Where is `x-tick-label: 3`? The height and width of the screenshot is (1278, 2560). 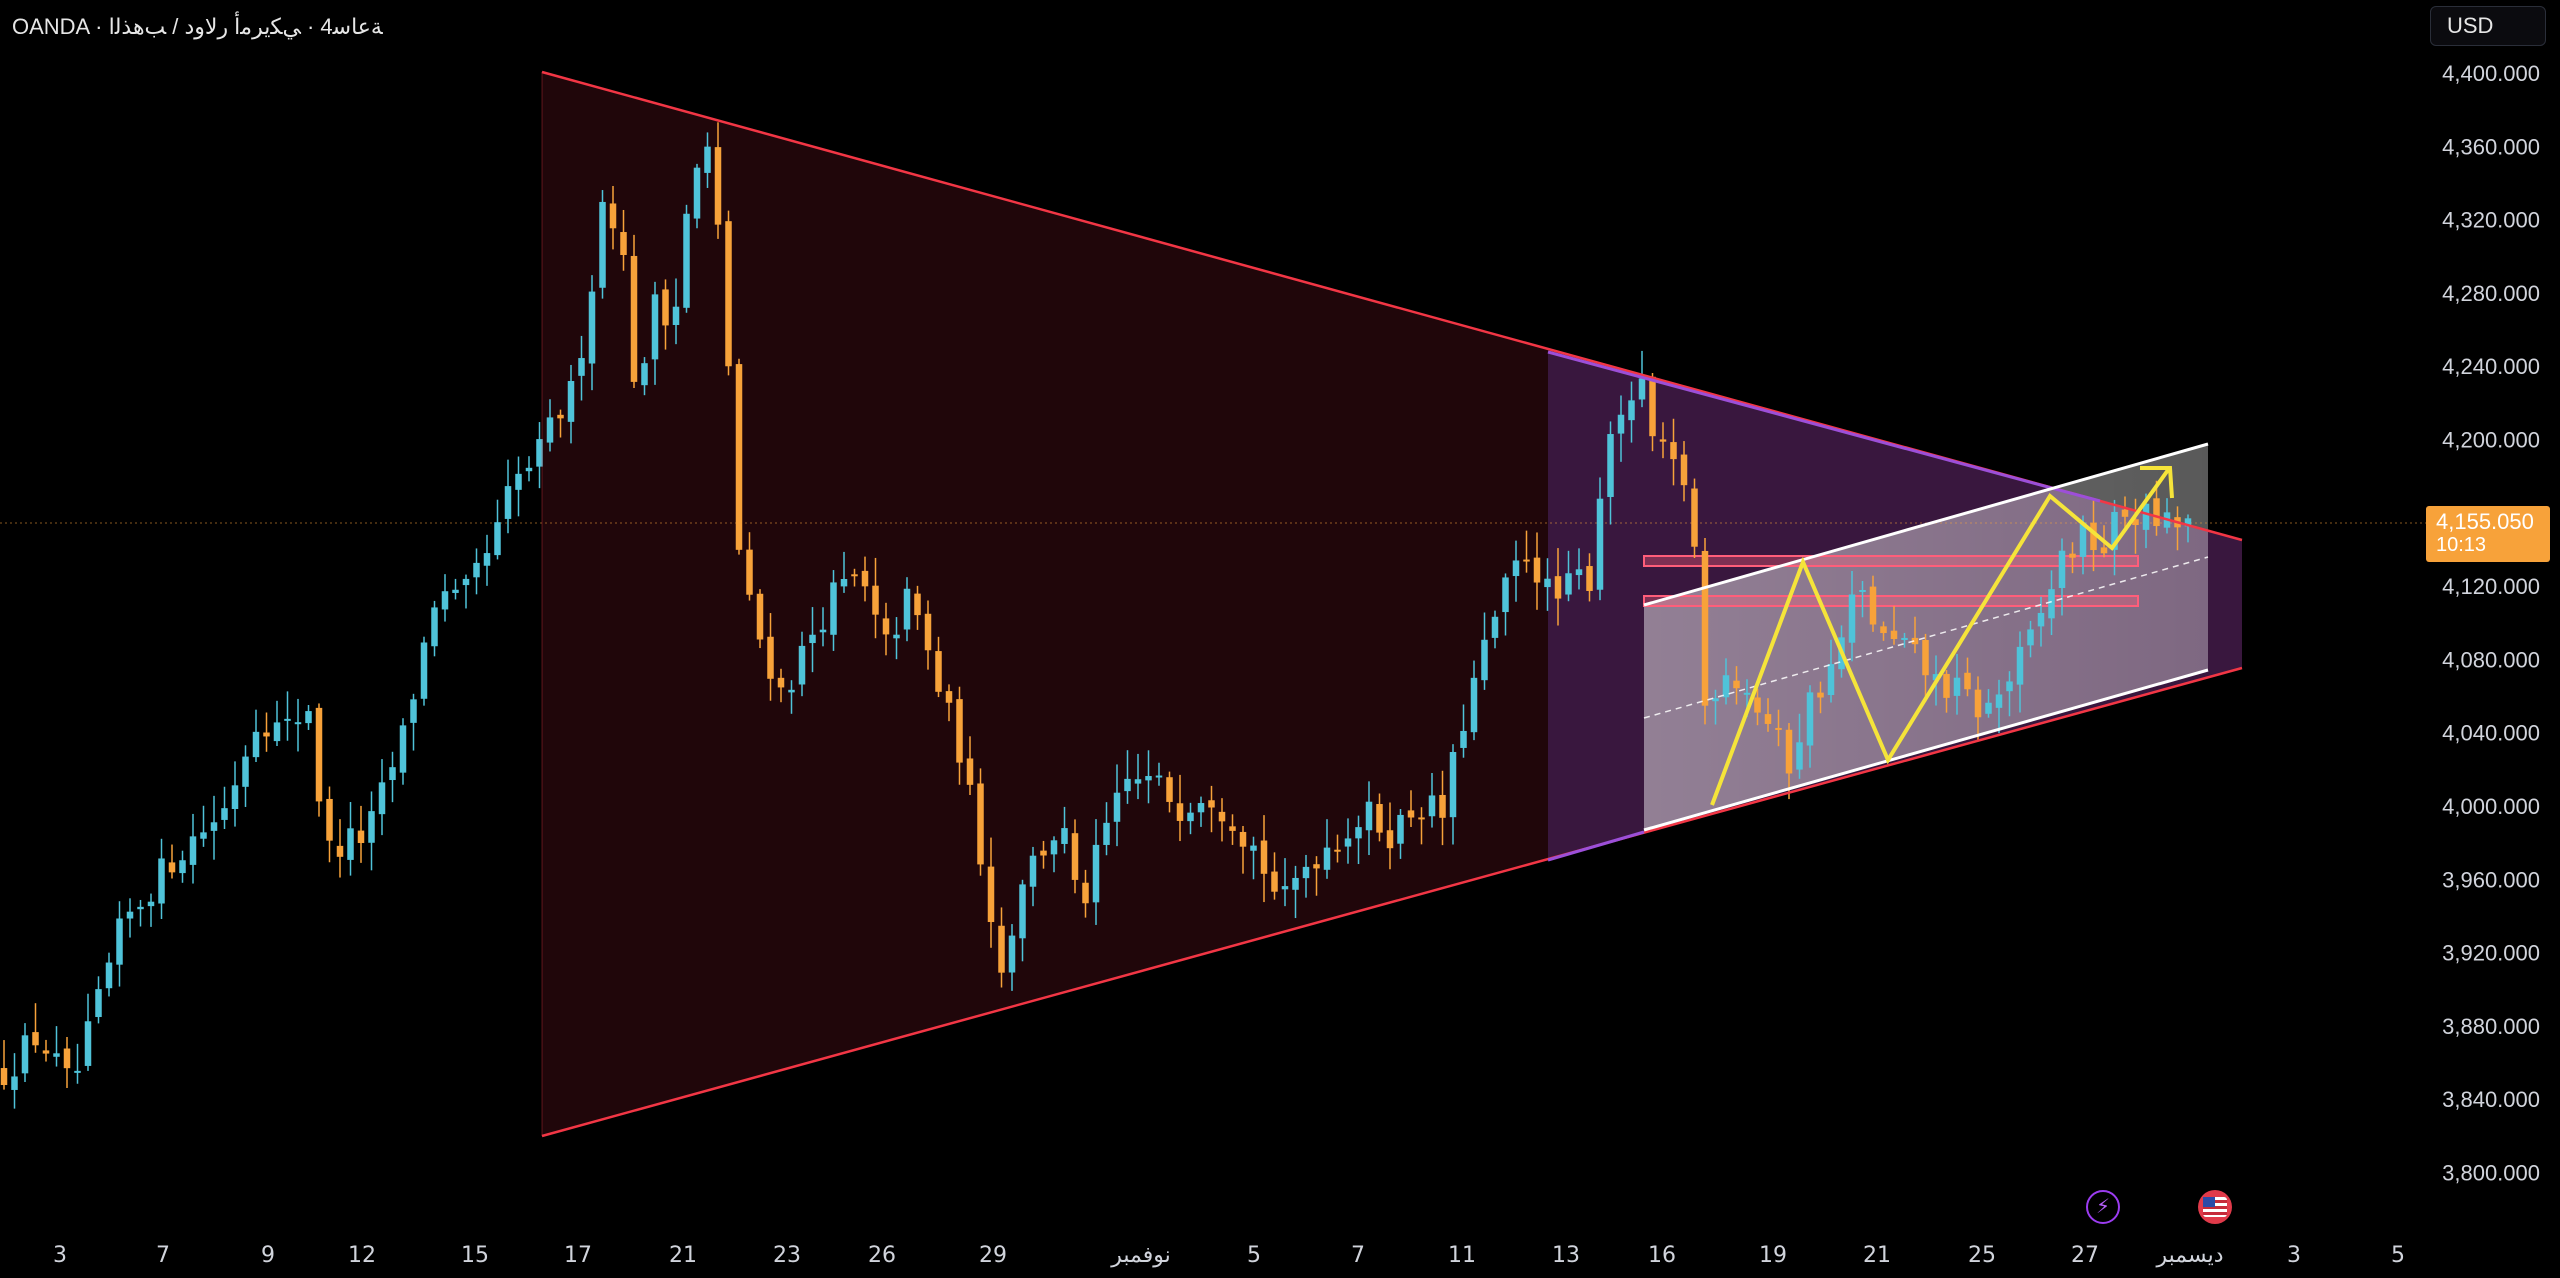
x-tick-label: 3 is located at coordinates (2294, 1255).